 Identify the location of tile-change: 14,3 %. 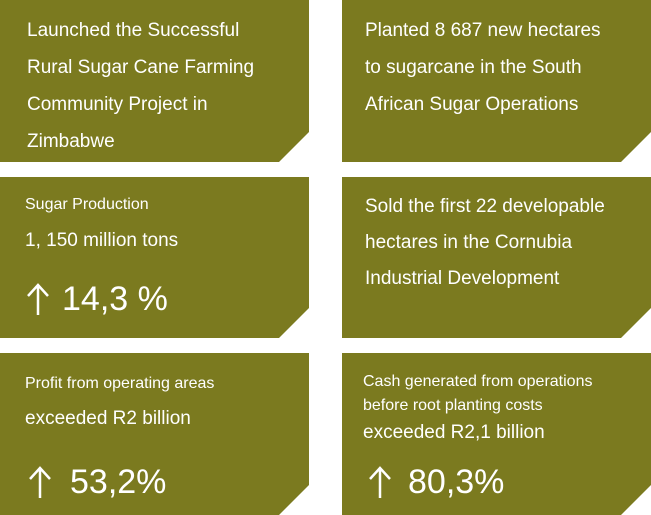
(115, 299).